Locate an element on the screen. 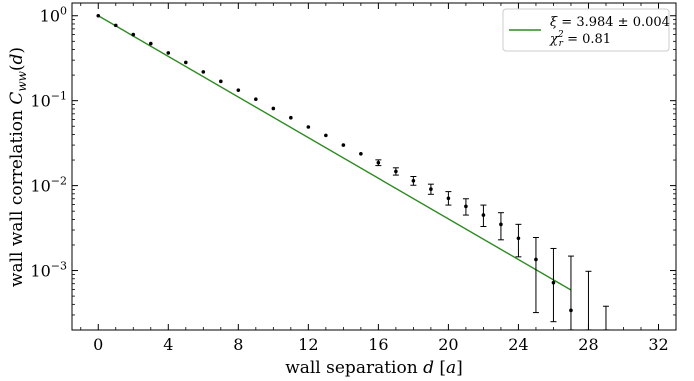 The image size is (694, 381). y-tick-exponent: −2 is located at coordinates (59, 181).